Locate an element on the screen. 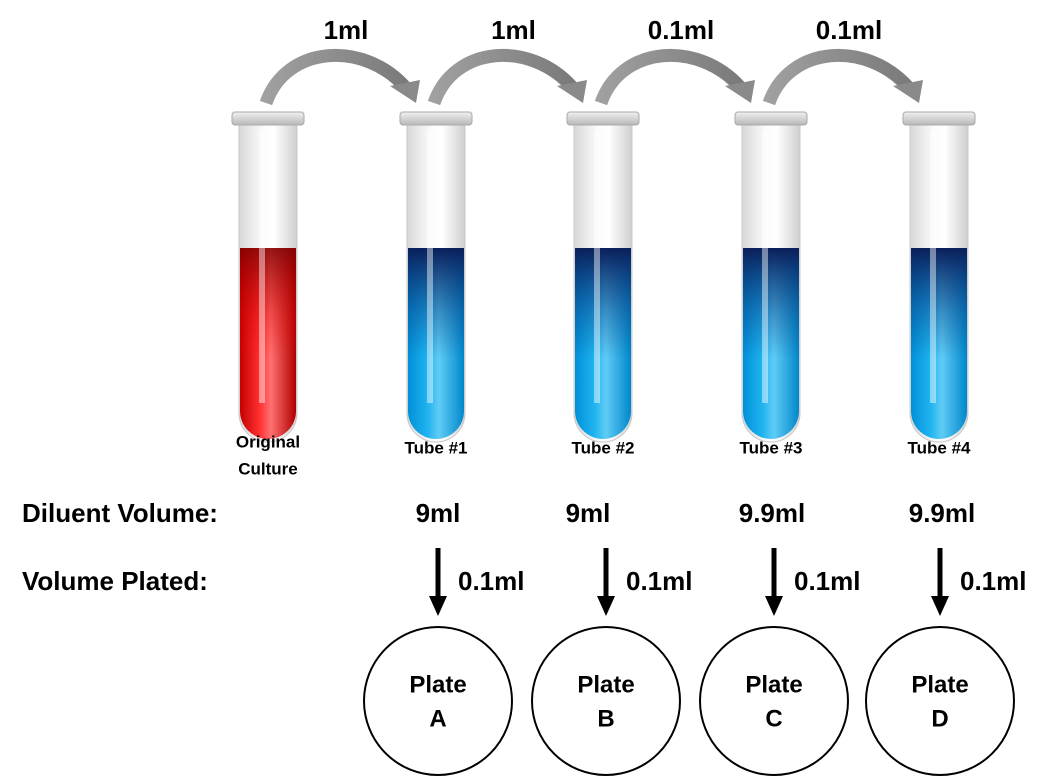  row-label: Diluent Volume: is located at coordinates (120, 513).